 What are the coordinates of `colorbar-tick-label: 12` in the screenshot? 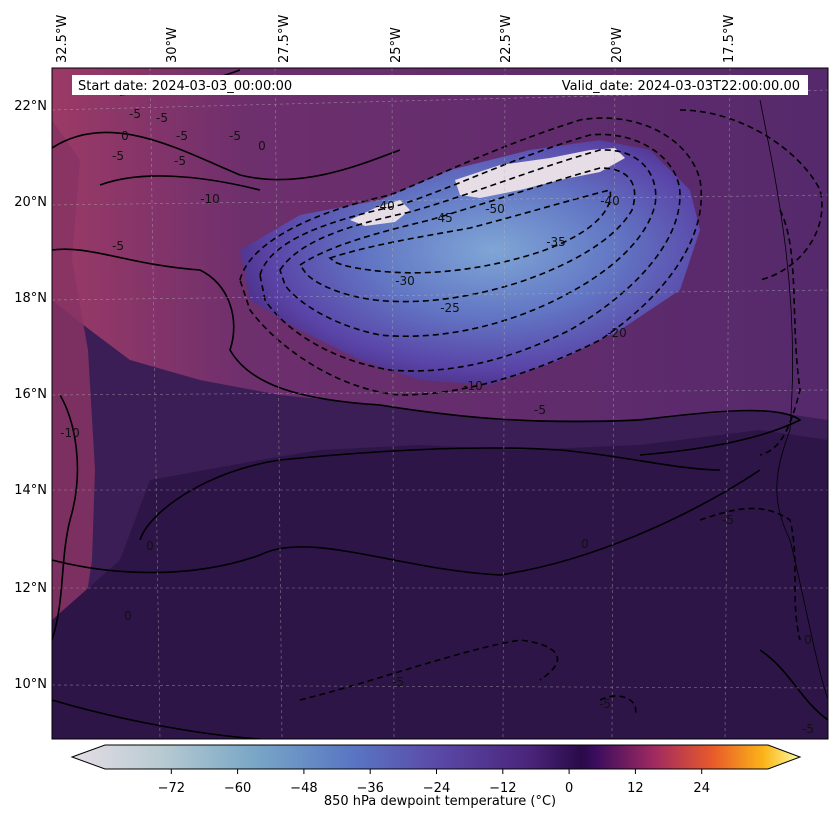 It's located at (635, 788).